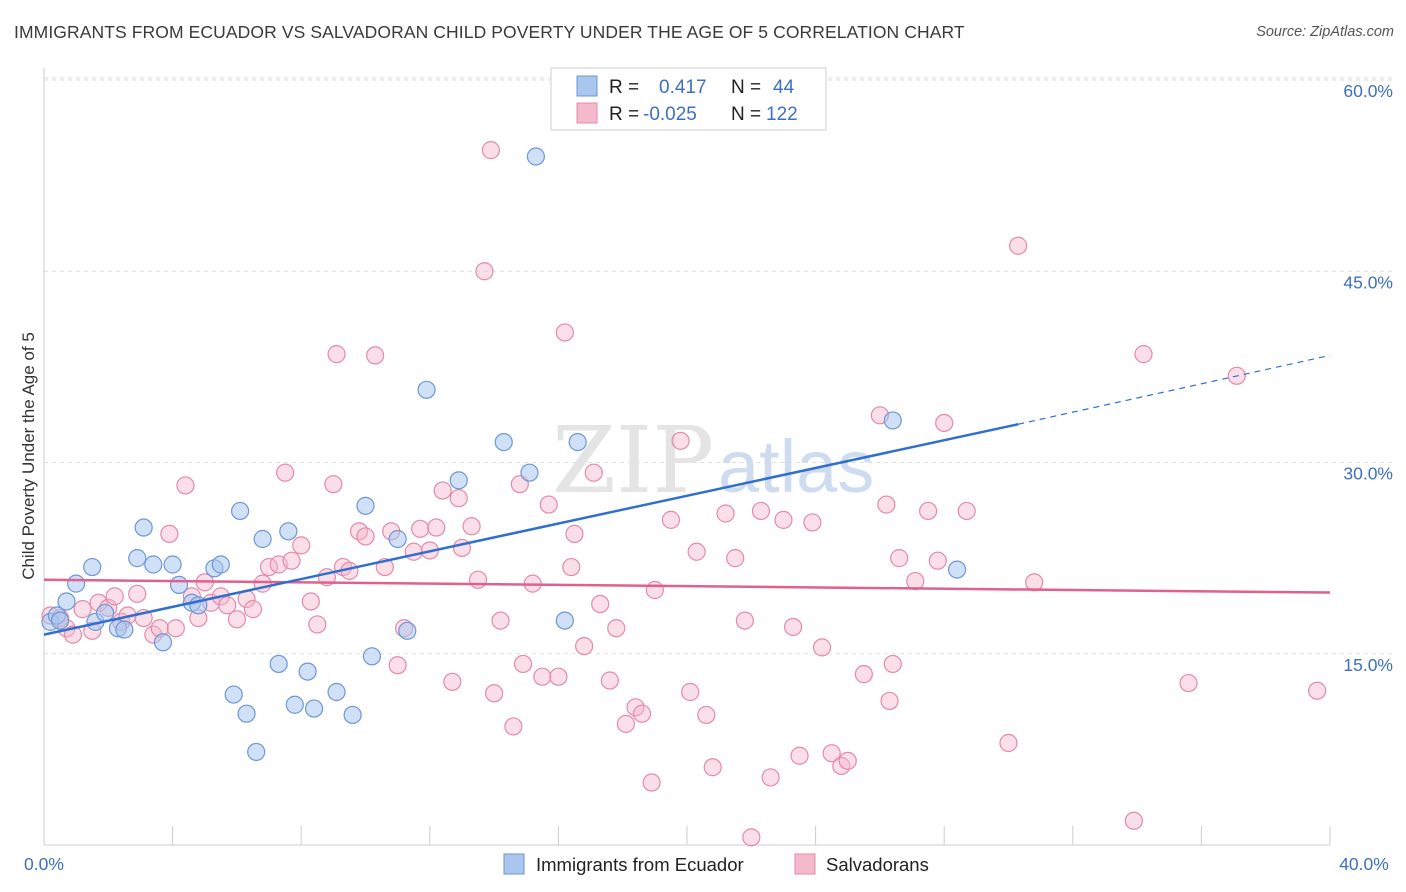 The height and width of the screenshot is (892, 1406). Describe the element at coordinates (746, 87) in the screenshot. I see `legend-n-label-ecuador: N =` at that location.